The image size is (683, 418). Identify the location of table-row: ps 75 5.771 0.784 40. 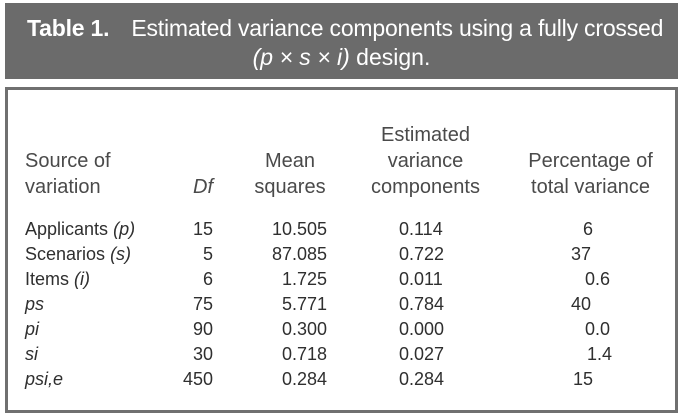
(341, 304).